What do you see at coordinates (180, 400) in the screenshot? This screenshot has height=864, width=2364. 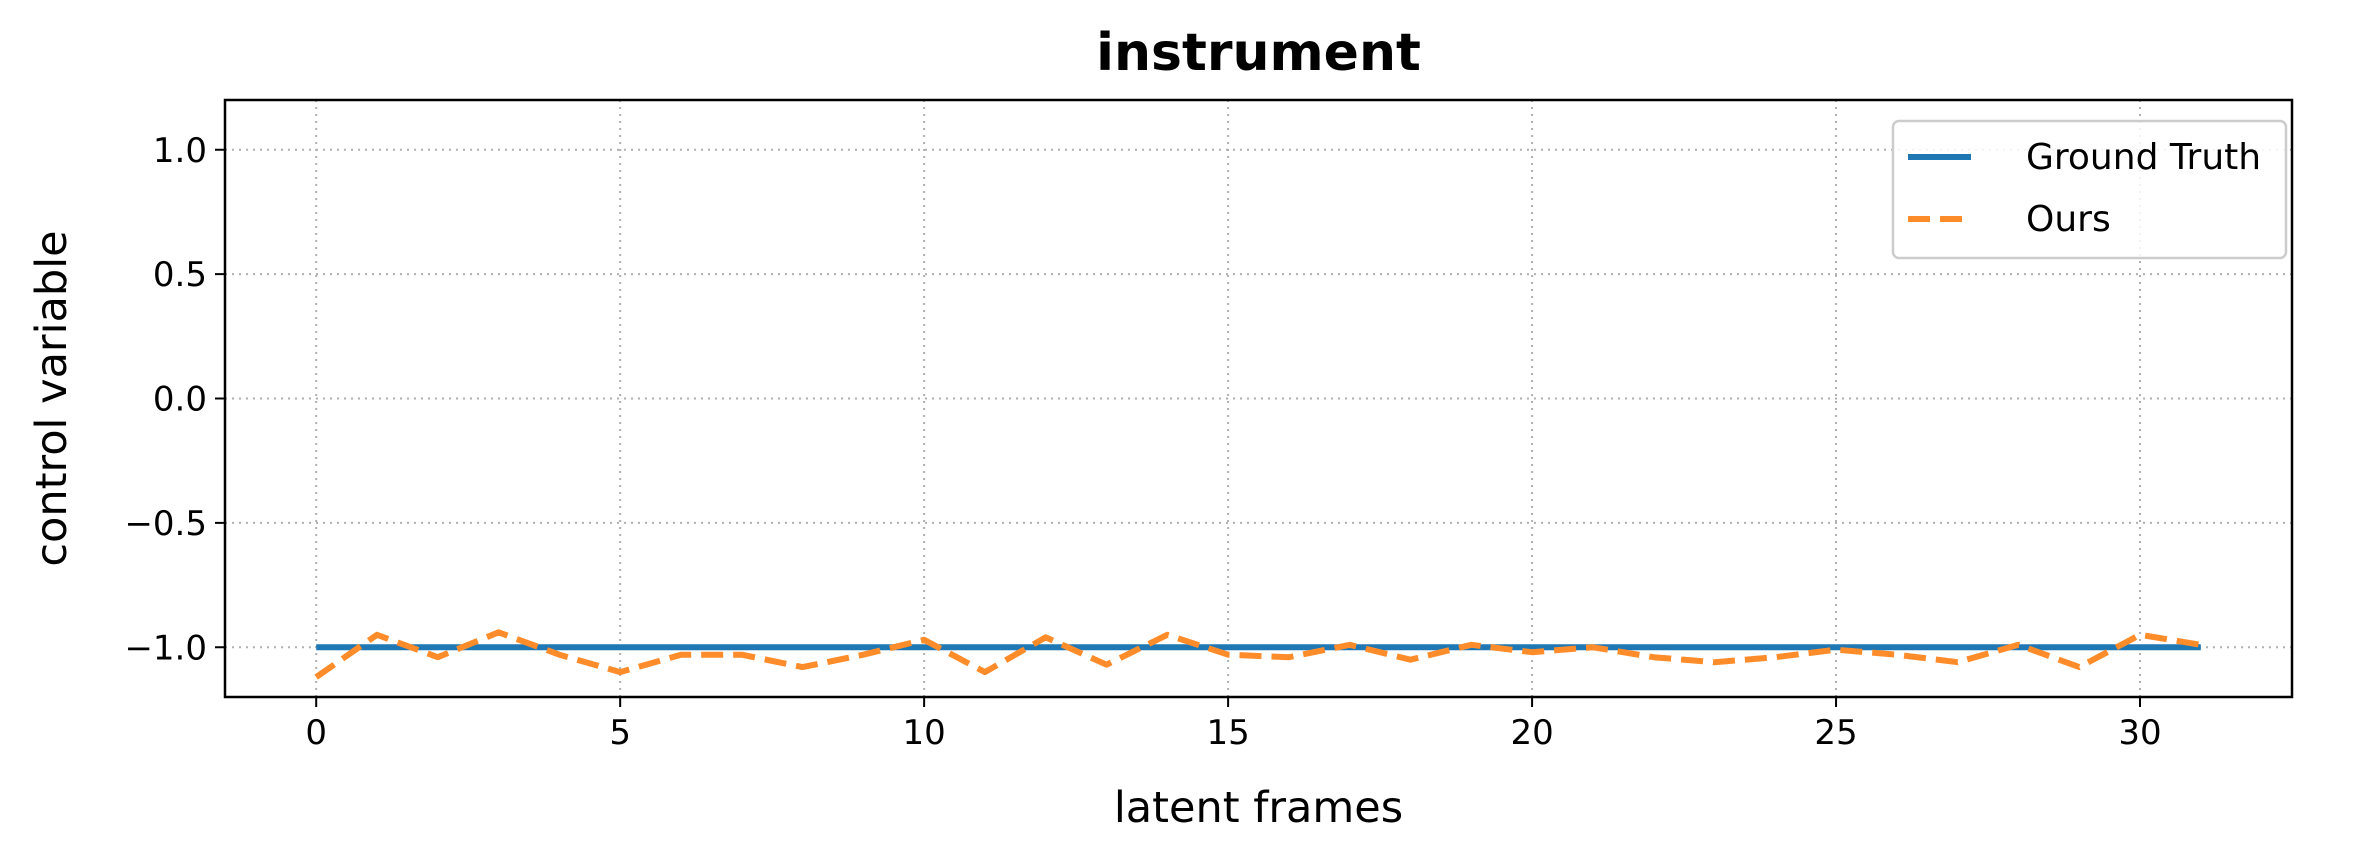 I see `y-tick-label: 0.0` at bounding box center [180, 400].